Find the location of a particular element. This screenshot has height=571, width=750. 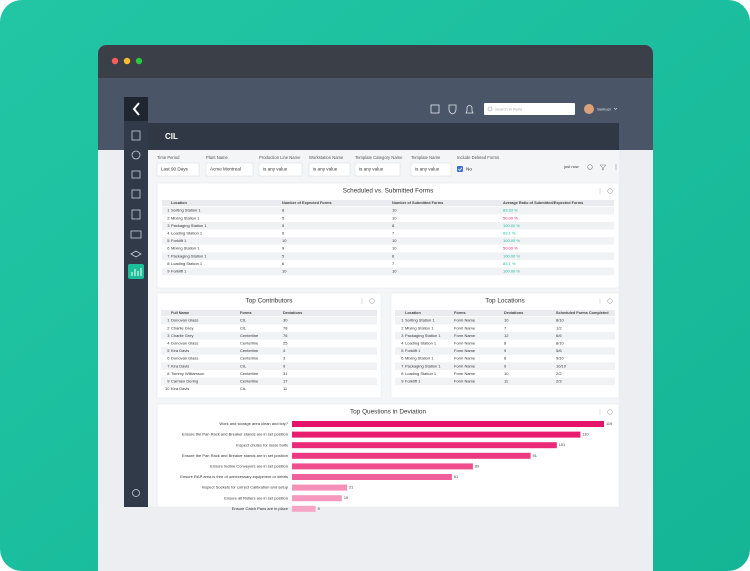

bell-icon is located at coordinates (469, 109).